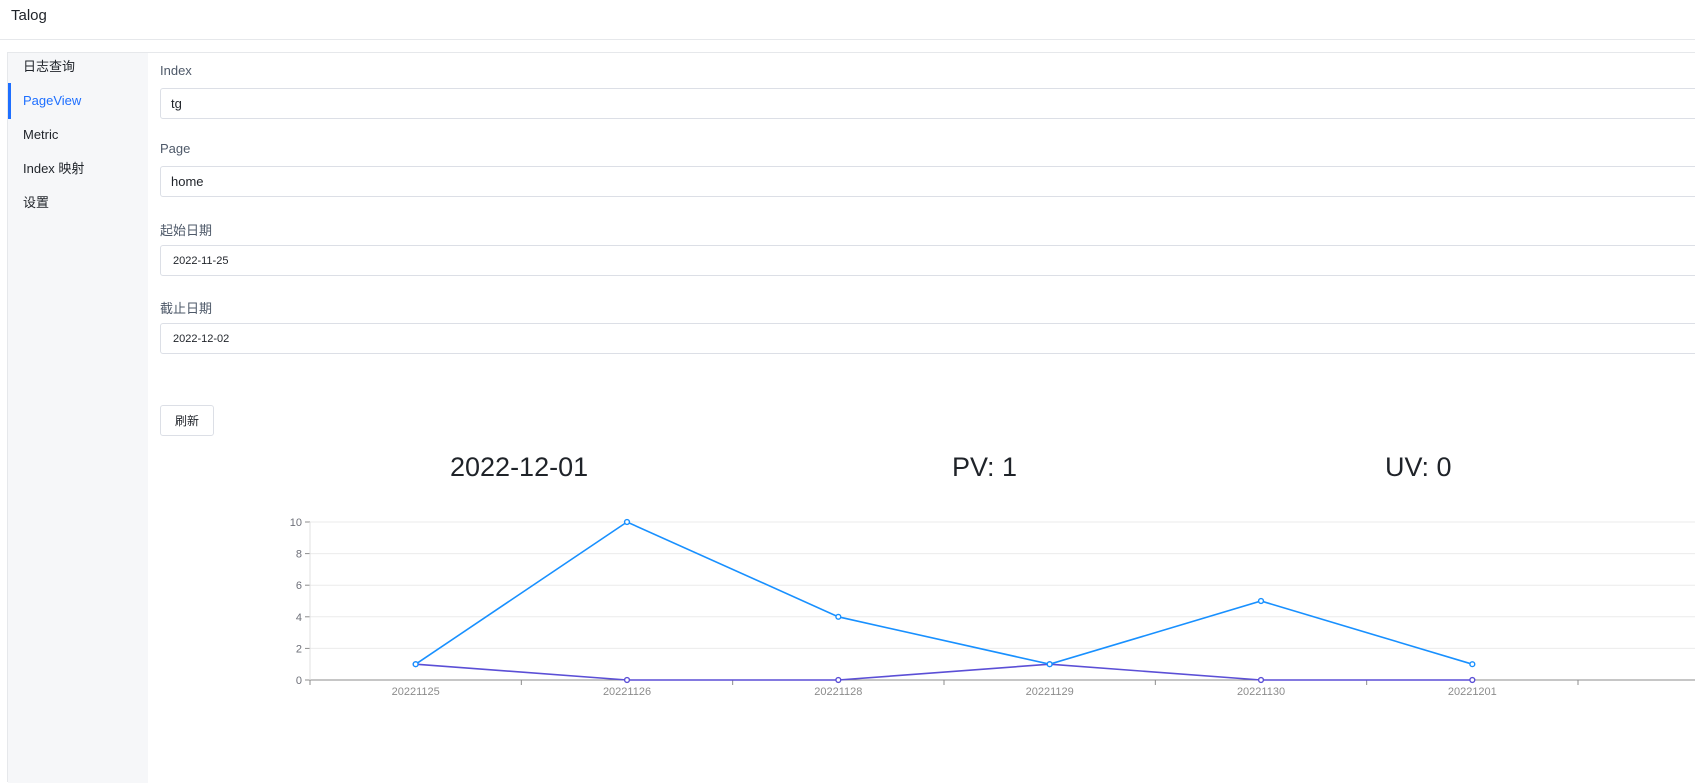 Image resolution: width=1695 pixels, height=783 pixels. What do you see at coordinates (36, 202) in the screenshot?
I see `sidebar-item-settings: 设置` at bounding box center [36, 202].